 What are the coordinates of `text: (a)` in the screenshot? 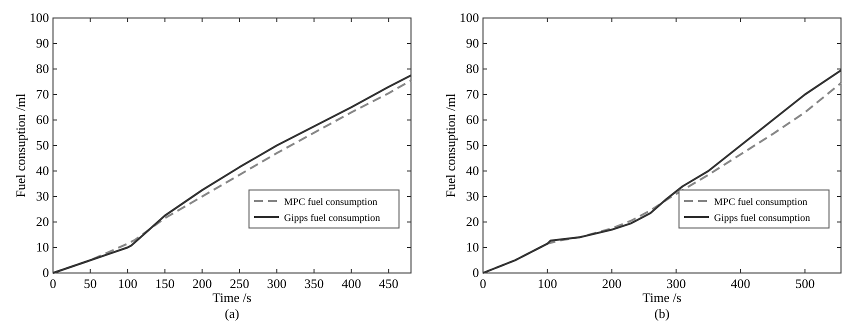 It's located at (232, 313).